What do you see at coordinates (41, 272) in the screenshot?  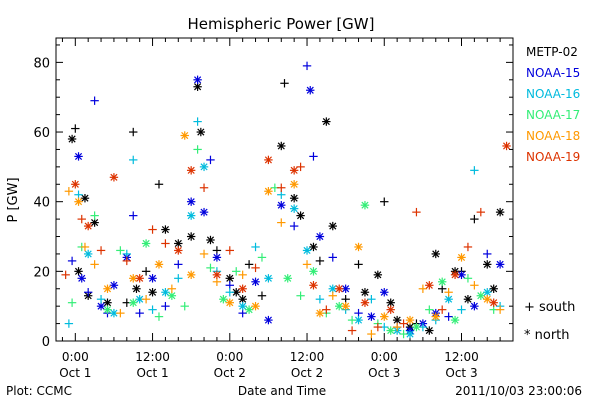 I see `y-tick-label: 20` at bounding box center [41, 272].